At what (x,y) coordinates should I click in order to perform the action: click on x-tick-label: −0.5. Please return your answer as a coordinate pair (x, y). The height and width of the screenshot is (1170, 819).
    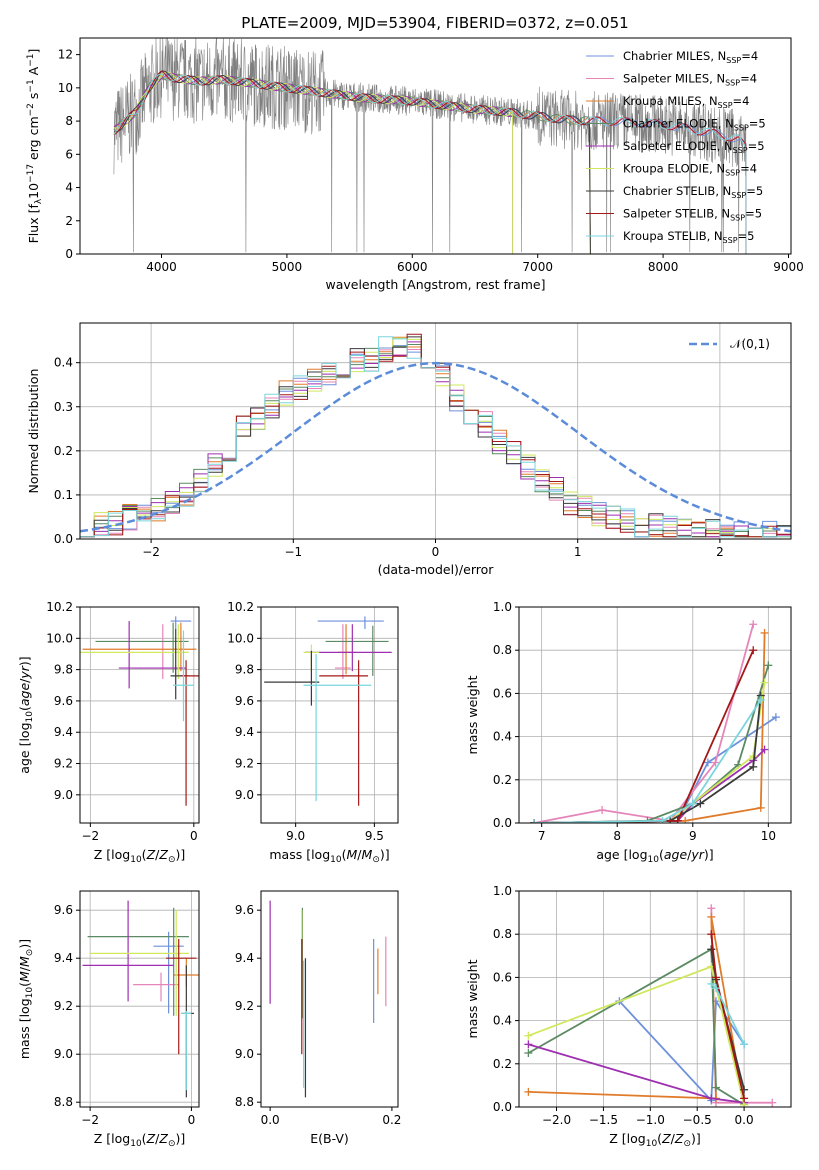
    Looking at the image, I should click on (697, 1120).